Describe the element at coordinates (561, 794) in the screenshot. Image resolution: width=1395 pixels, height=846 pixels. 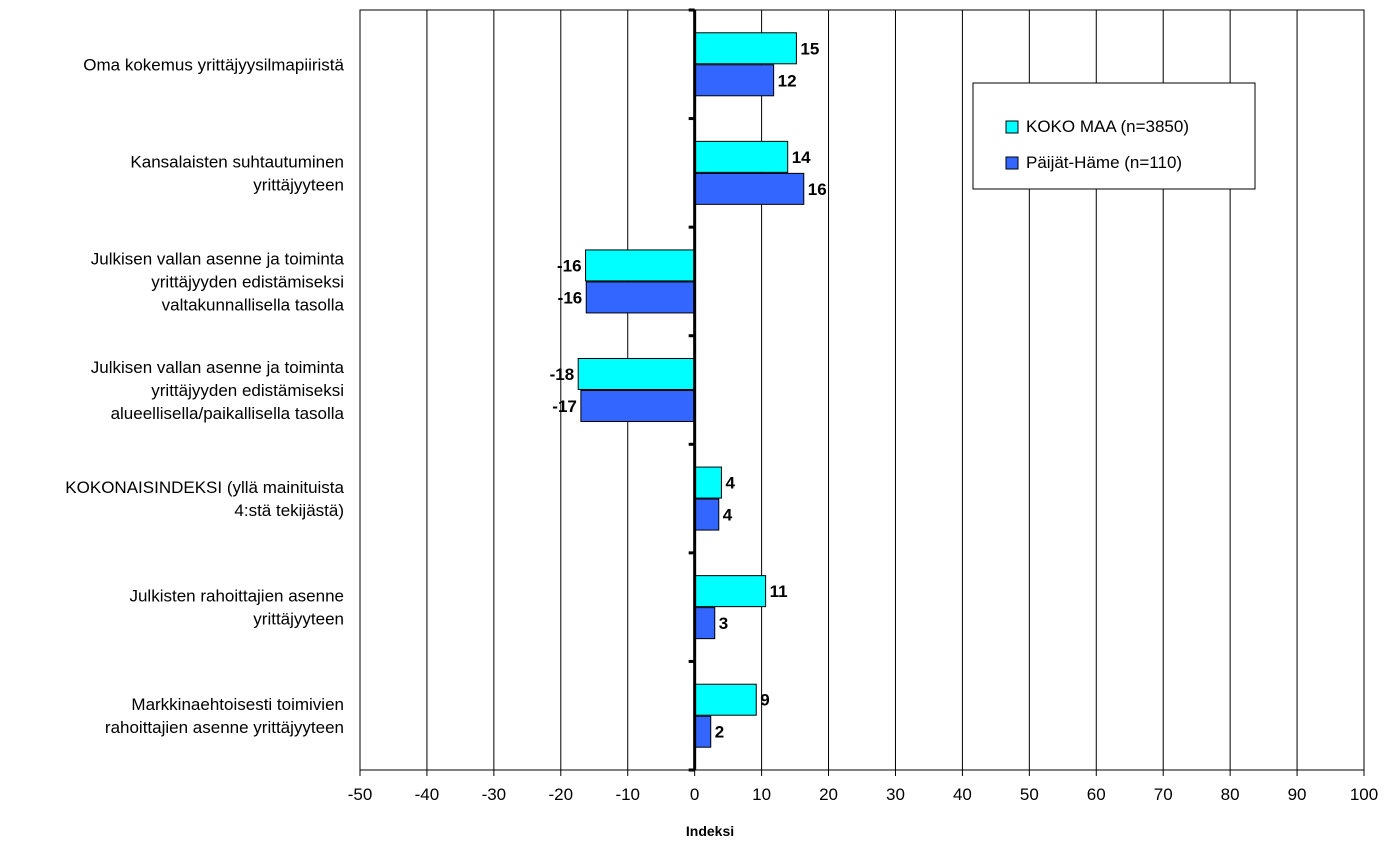
I see `x-tick-label: -20` at that location.